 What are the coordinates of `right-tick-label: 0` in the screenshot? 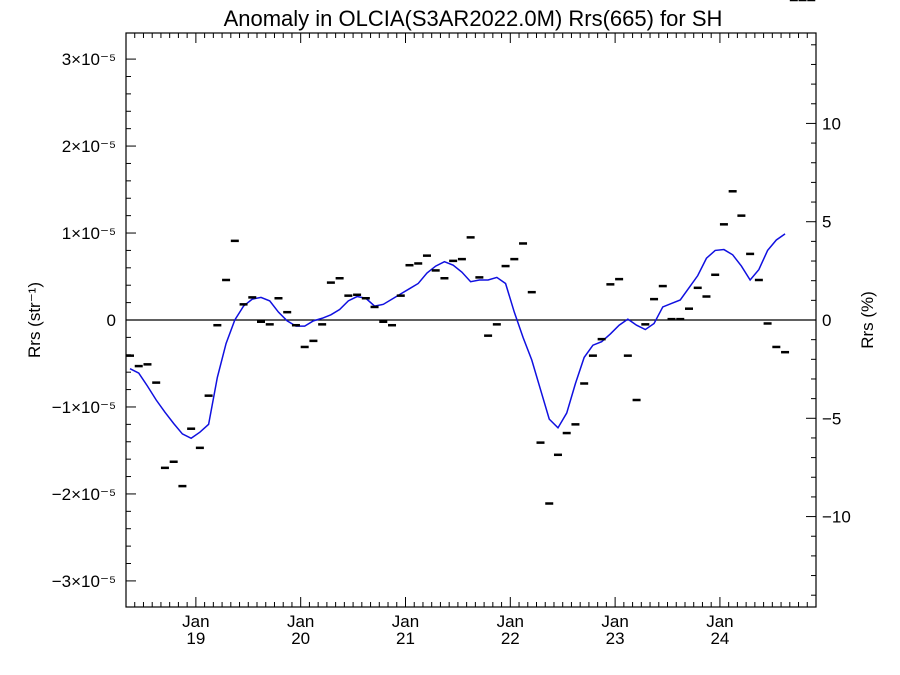 It's located at (826, 320).